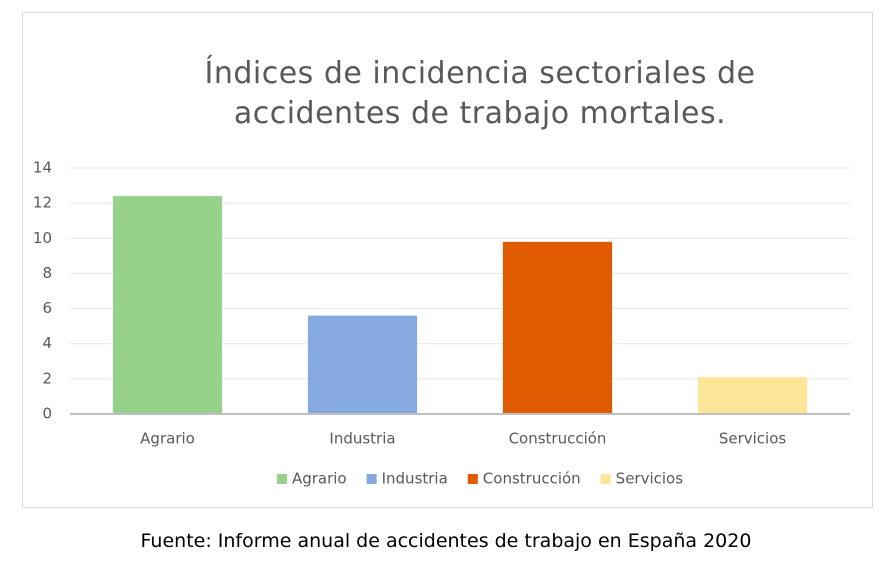 This screenshot has width=892, height=564. I want to click on x-tick-label: Agrario, so click(167, 439).